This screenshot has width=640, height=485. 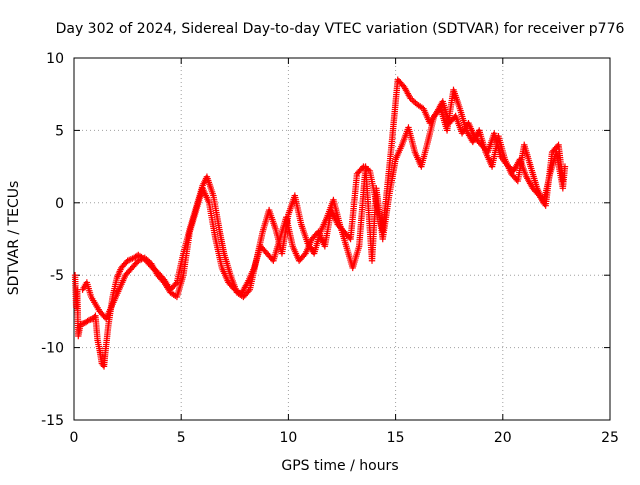 What do you see at coordinates (14, 238) in the screenshot?
I see `y-axis-label: SDTVAR / TECUs` at bounding box center [14, 238].